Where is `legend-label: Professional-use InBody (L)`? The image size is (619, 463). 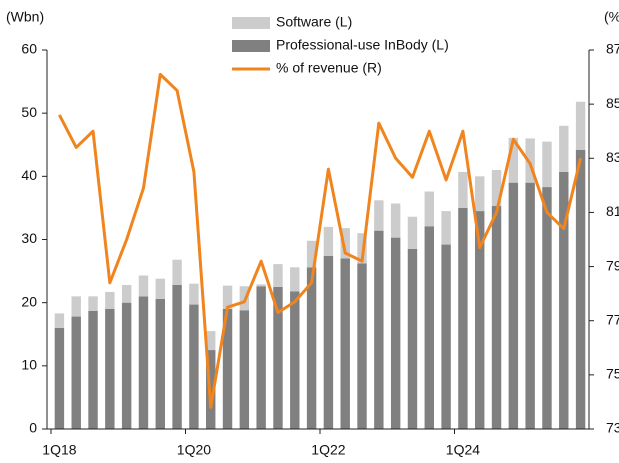
legend-label: Professional-use InBody (L) is located at coordinates (362, 45).